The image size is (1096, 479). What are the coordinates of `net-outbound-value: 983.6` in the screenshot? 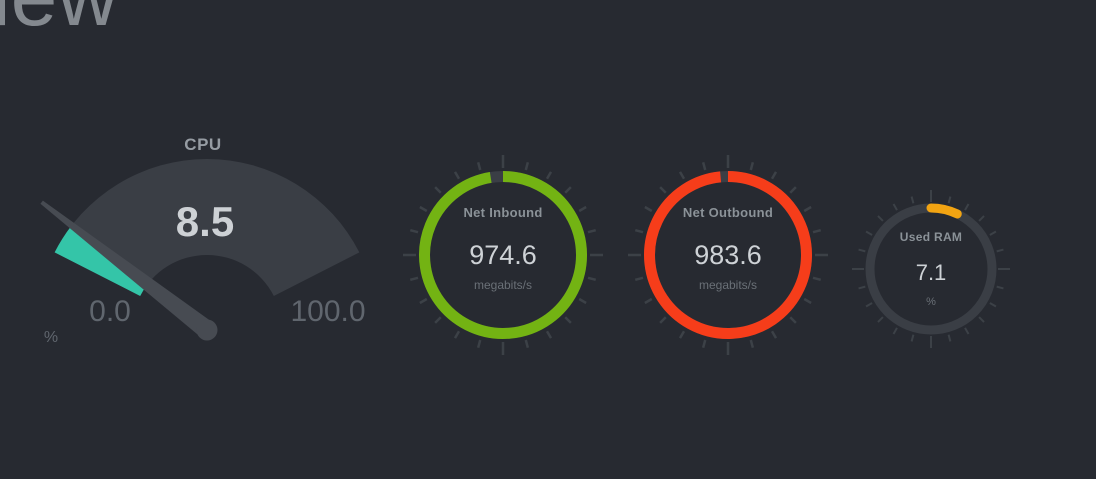 It's located at (728, 255).